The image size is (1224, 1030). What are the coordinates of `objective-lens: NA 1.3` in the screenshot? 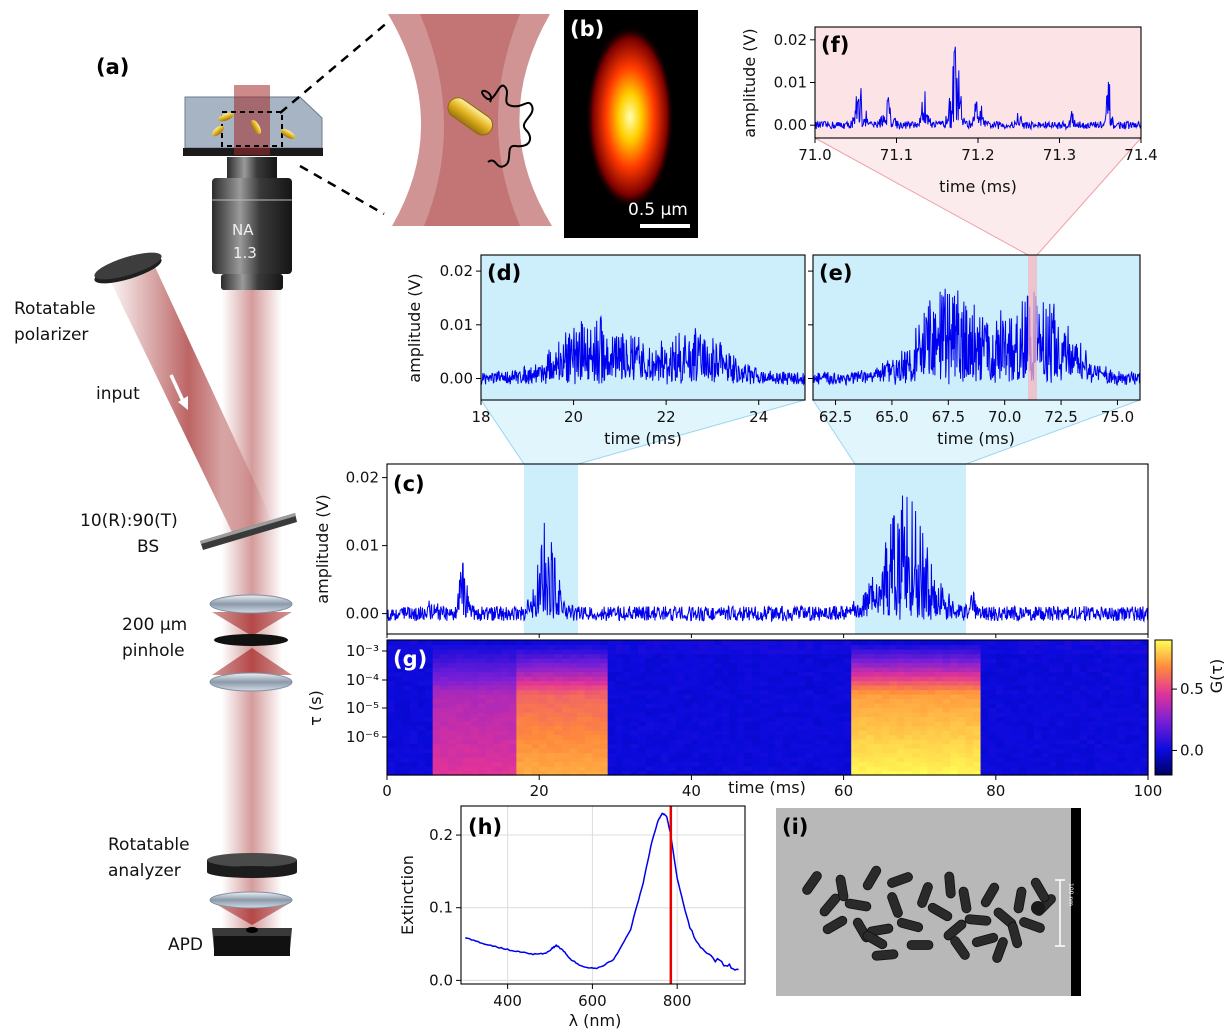 It's located at (252, 223).